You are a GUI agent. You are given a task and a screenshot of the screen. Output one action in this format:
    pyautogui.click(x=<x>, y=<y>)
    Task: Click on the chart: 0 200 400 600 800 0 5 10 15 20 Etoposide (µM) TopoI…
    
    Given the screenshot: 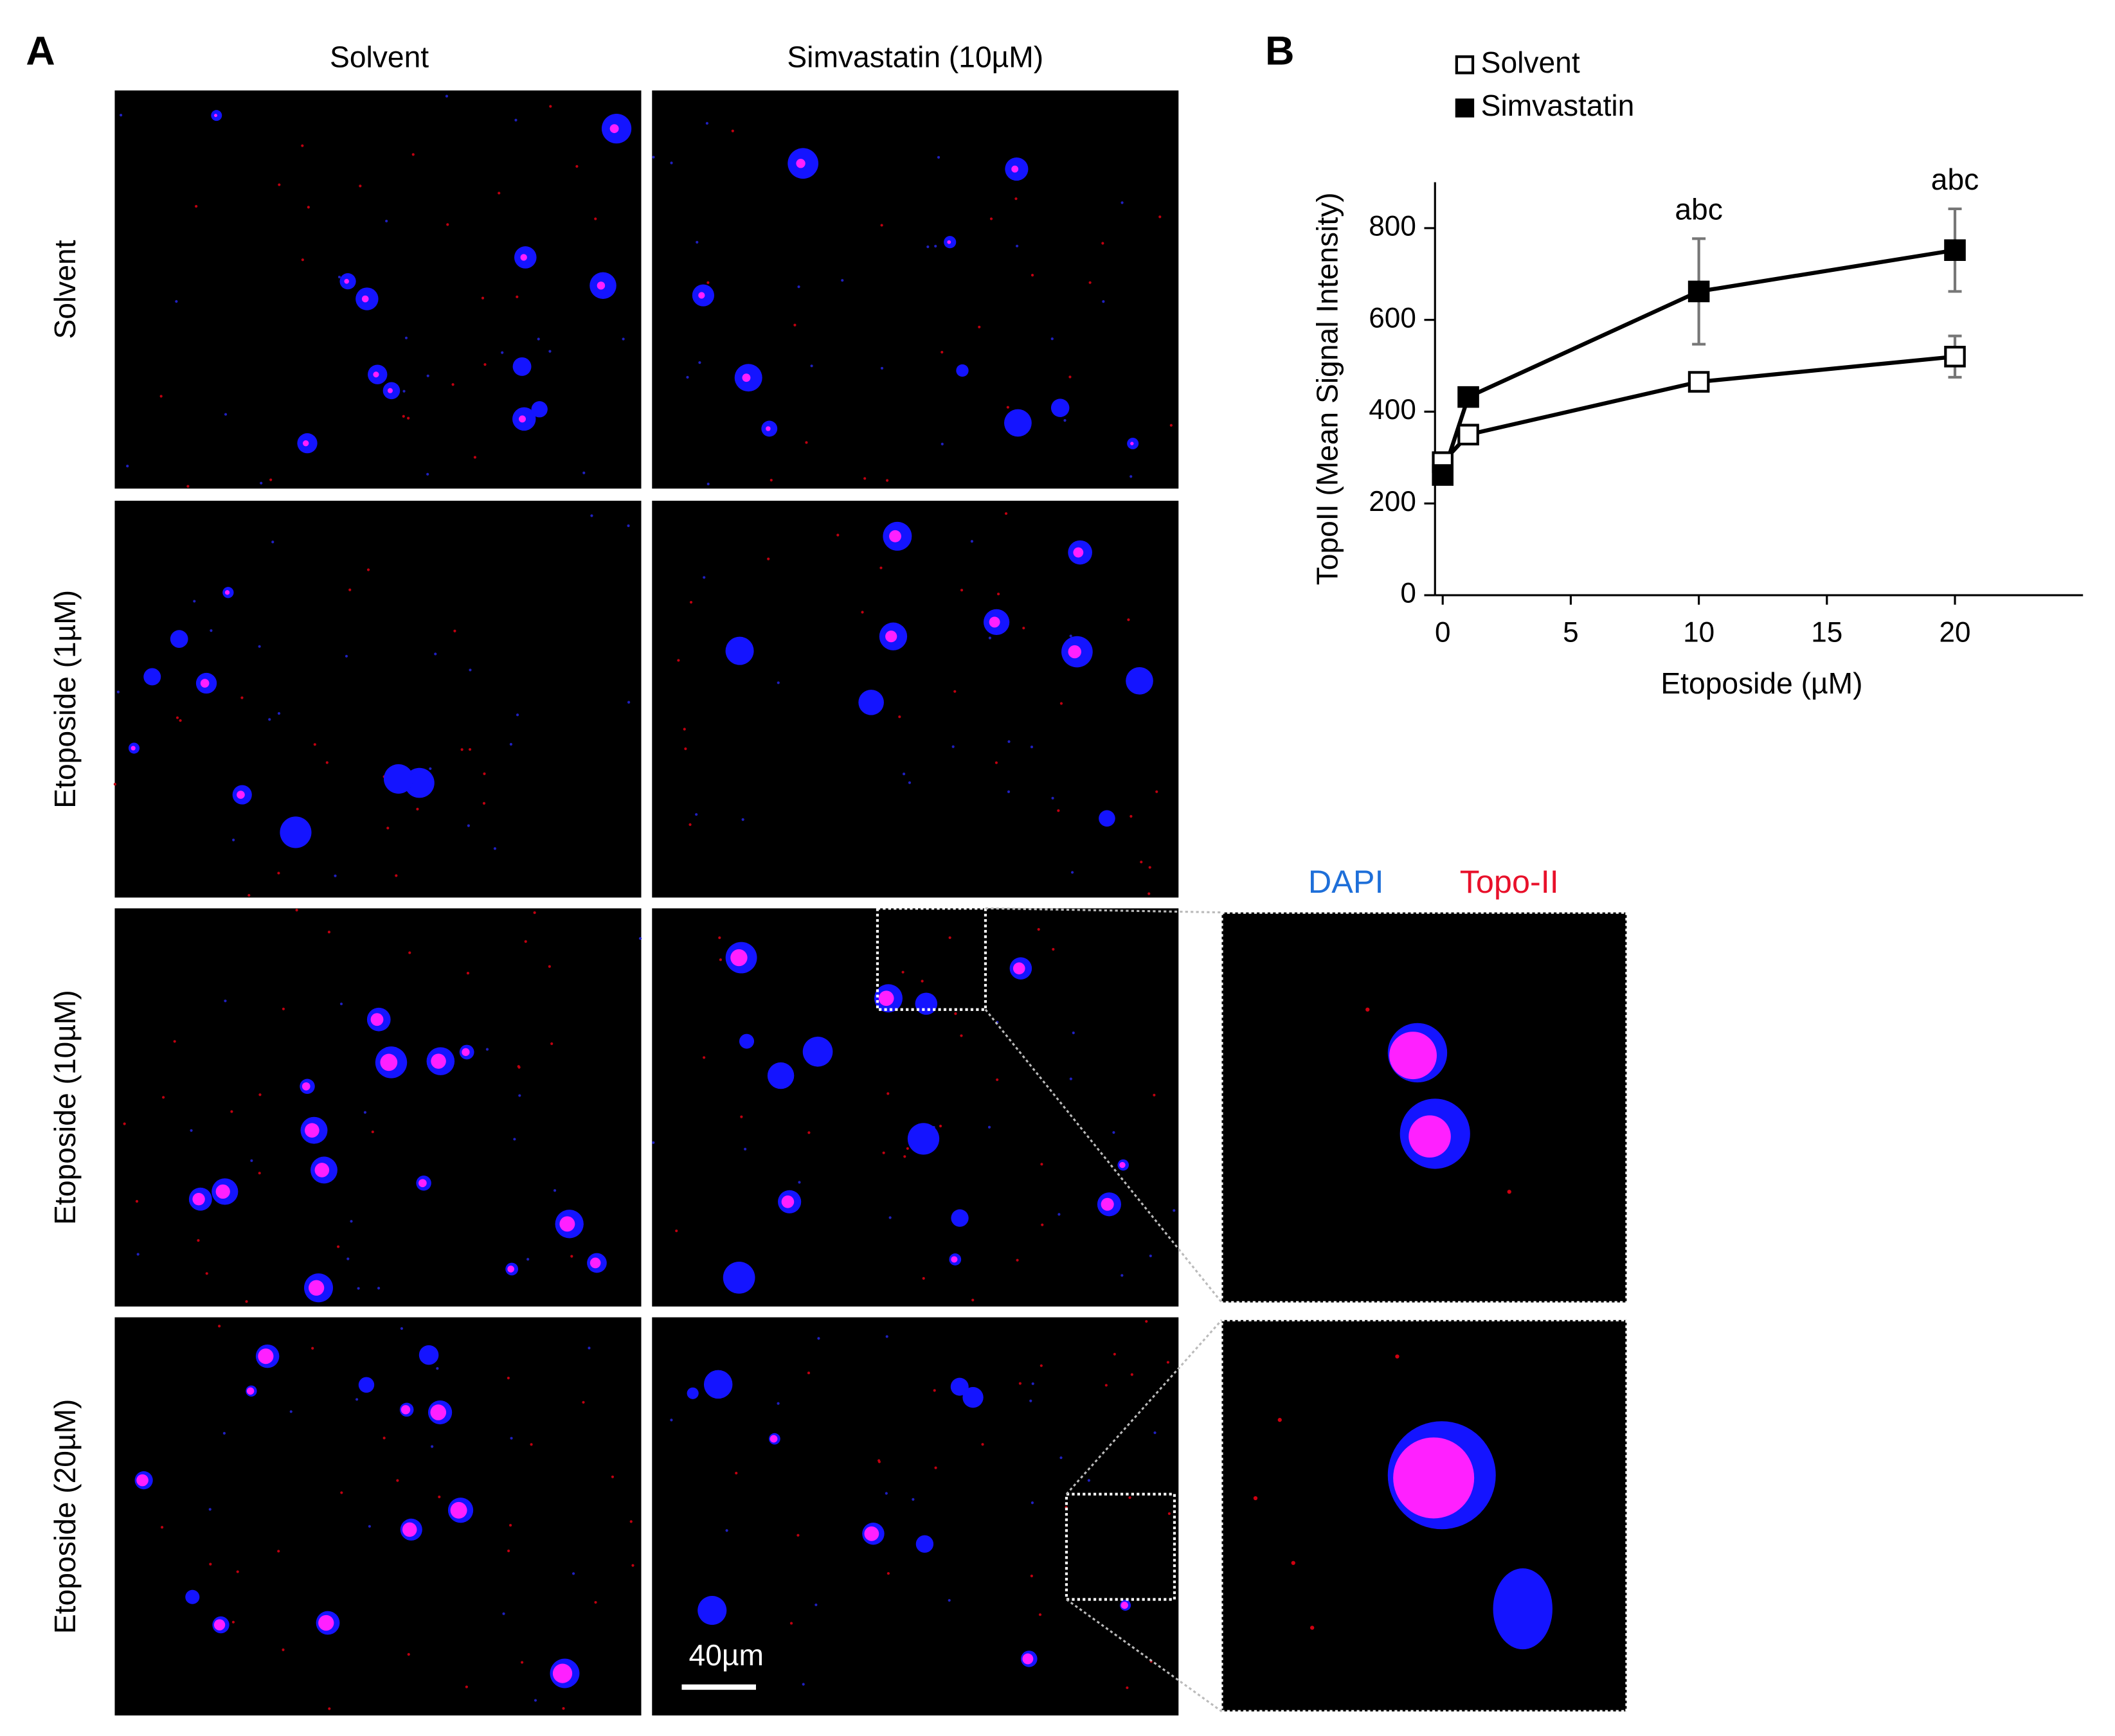 What is the action you would take?
    pyautogui.click(x=1698, y=373)
    